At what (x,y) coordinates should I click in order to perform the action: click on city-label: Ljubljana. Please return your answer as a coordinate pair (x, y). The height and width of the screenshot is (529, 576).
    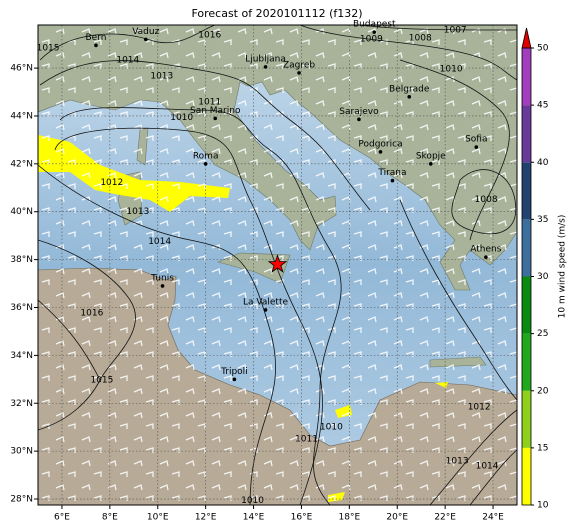
    Looking at the image, I should click on (265, 59).